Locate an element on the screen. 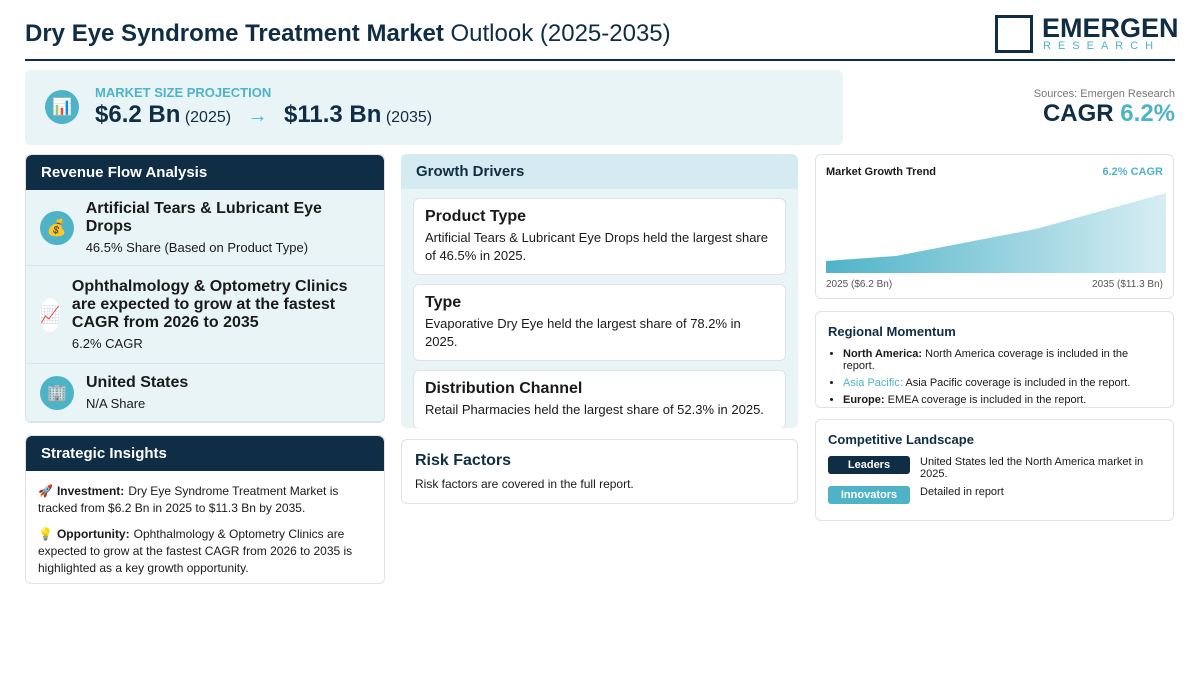 The width and height of the screenshot is (1200, 700). trend-area is located at coordinates (996, 233).